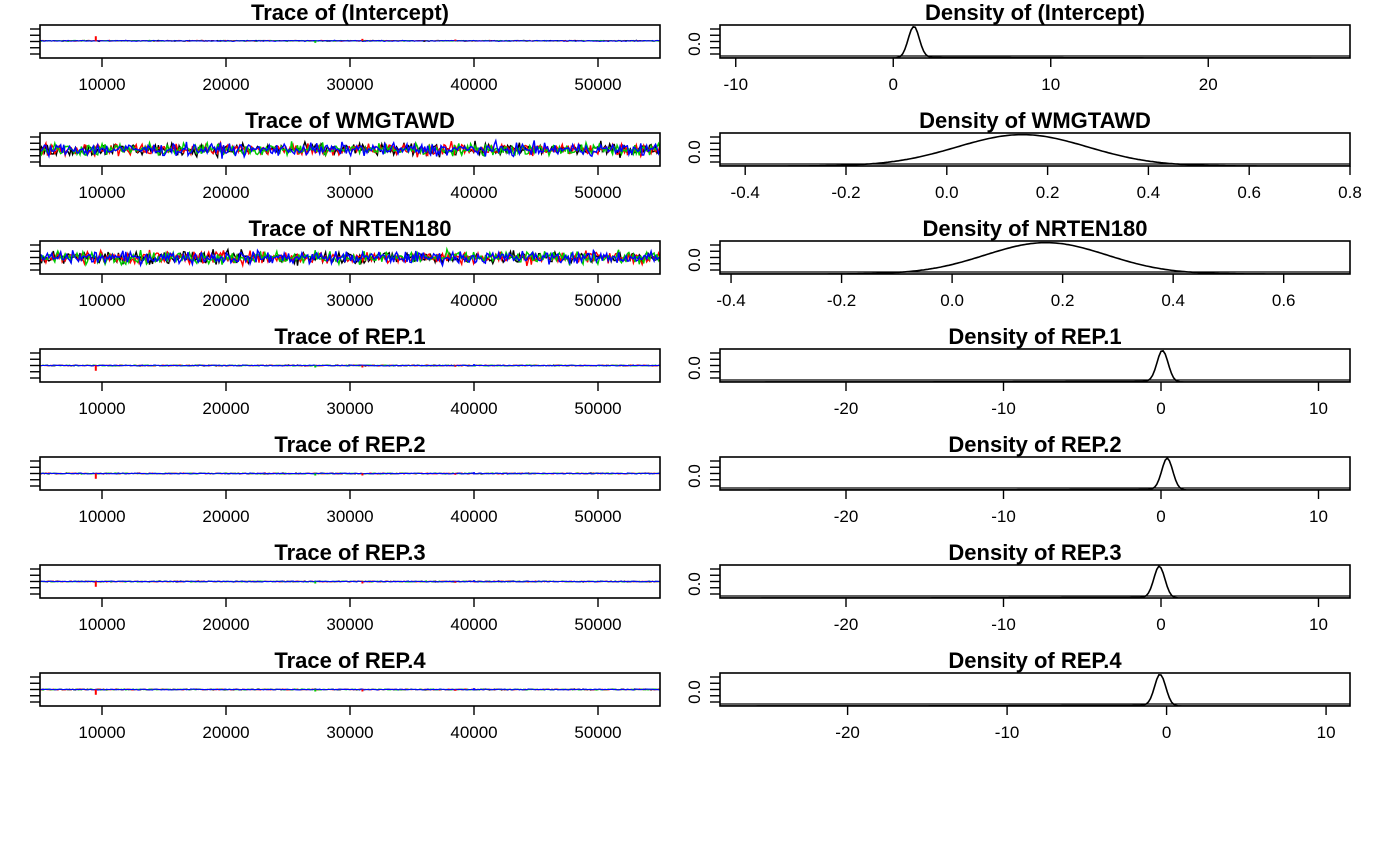 Image resolution: width=1400 pixels, height=865 pixels. Describe the element at coordinates (345, 371) in the screenshot. I see `panel-6-trace: 10000 20000 30000 40000 50000 Trace of REP.1` at that location.